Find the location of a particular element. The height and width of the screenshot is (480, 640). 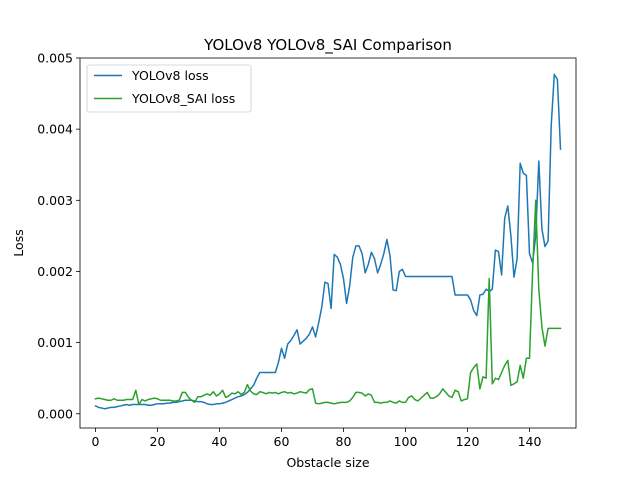

y-axis-title: Loss is located at coordinates (18, 242).